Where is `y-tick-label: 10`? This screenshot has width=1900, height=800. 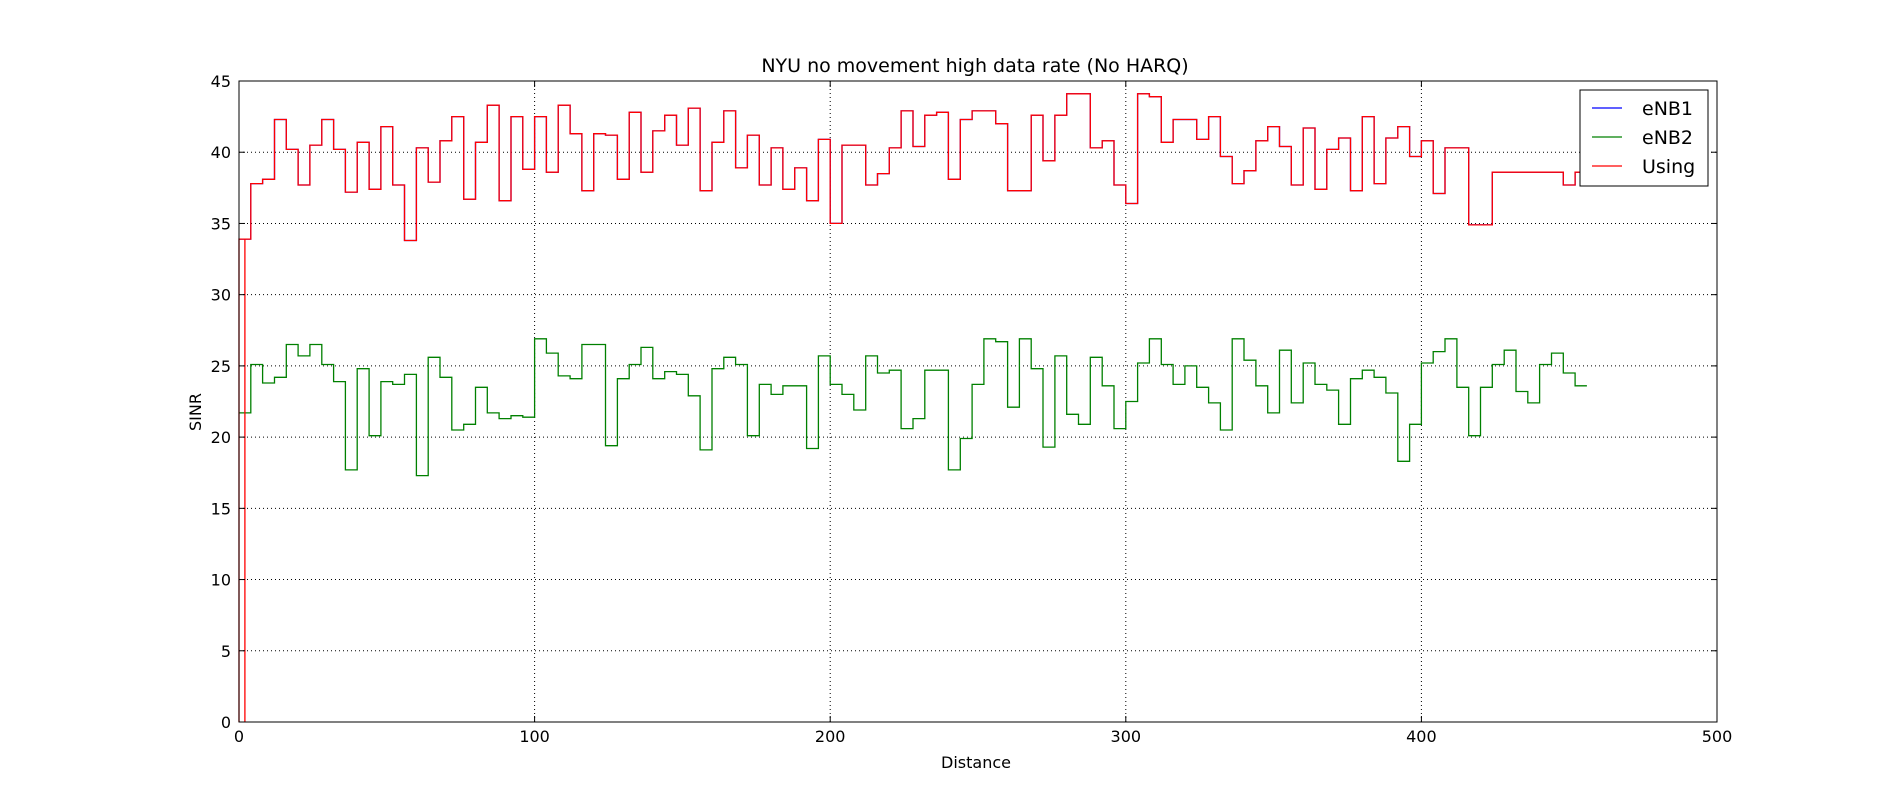
y-tick-label: 10 is located at coordinates (221, 580).